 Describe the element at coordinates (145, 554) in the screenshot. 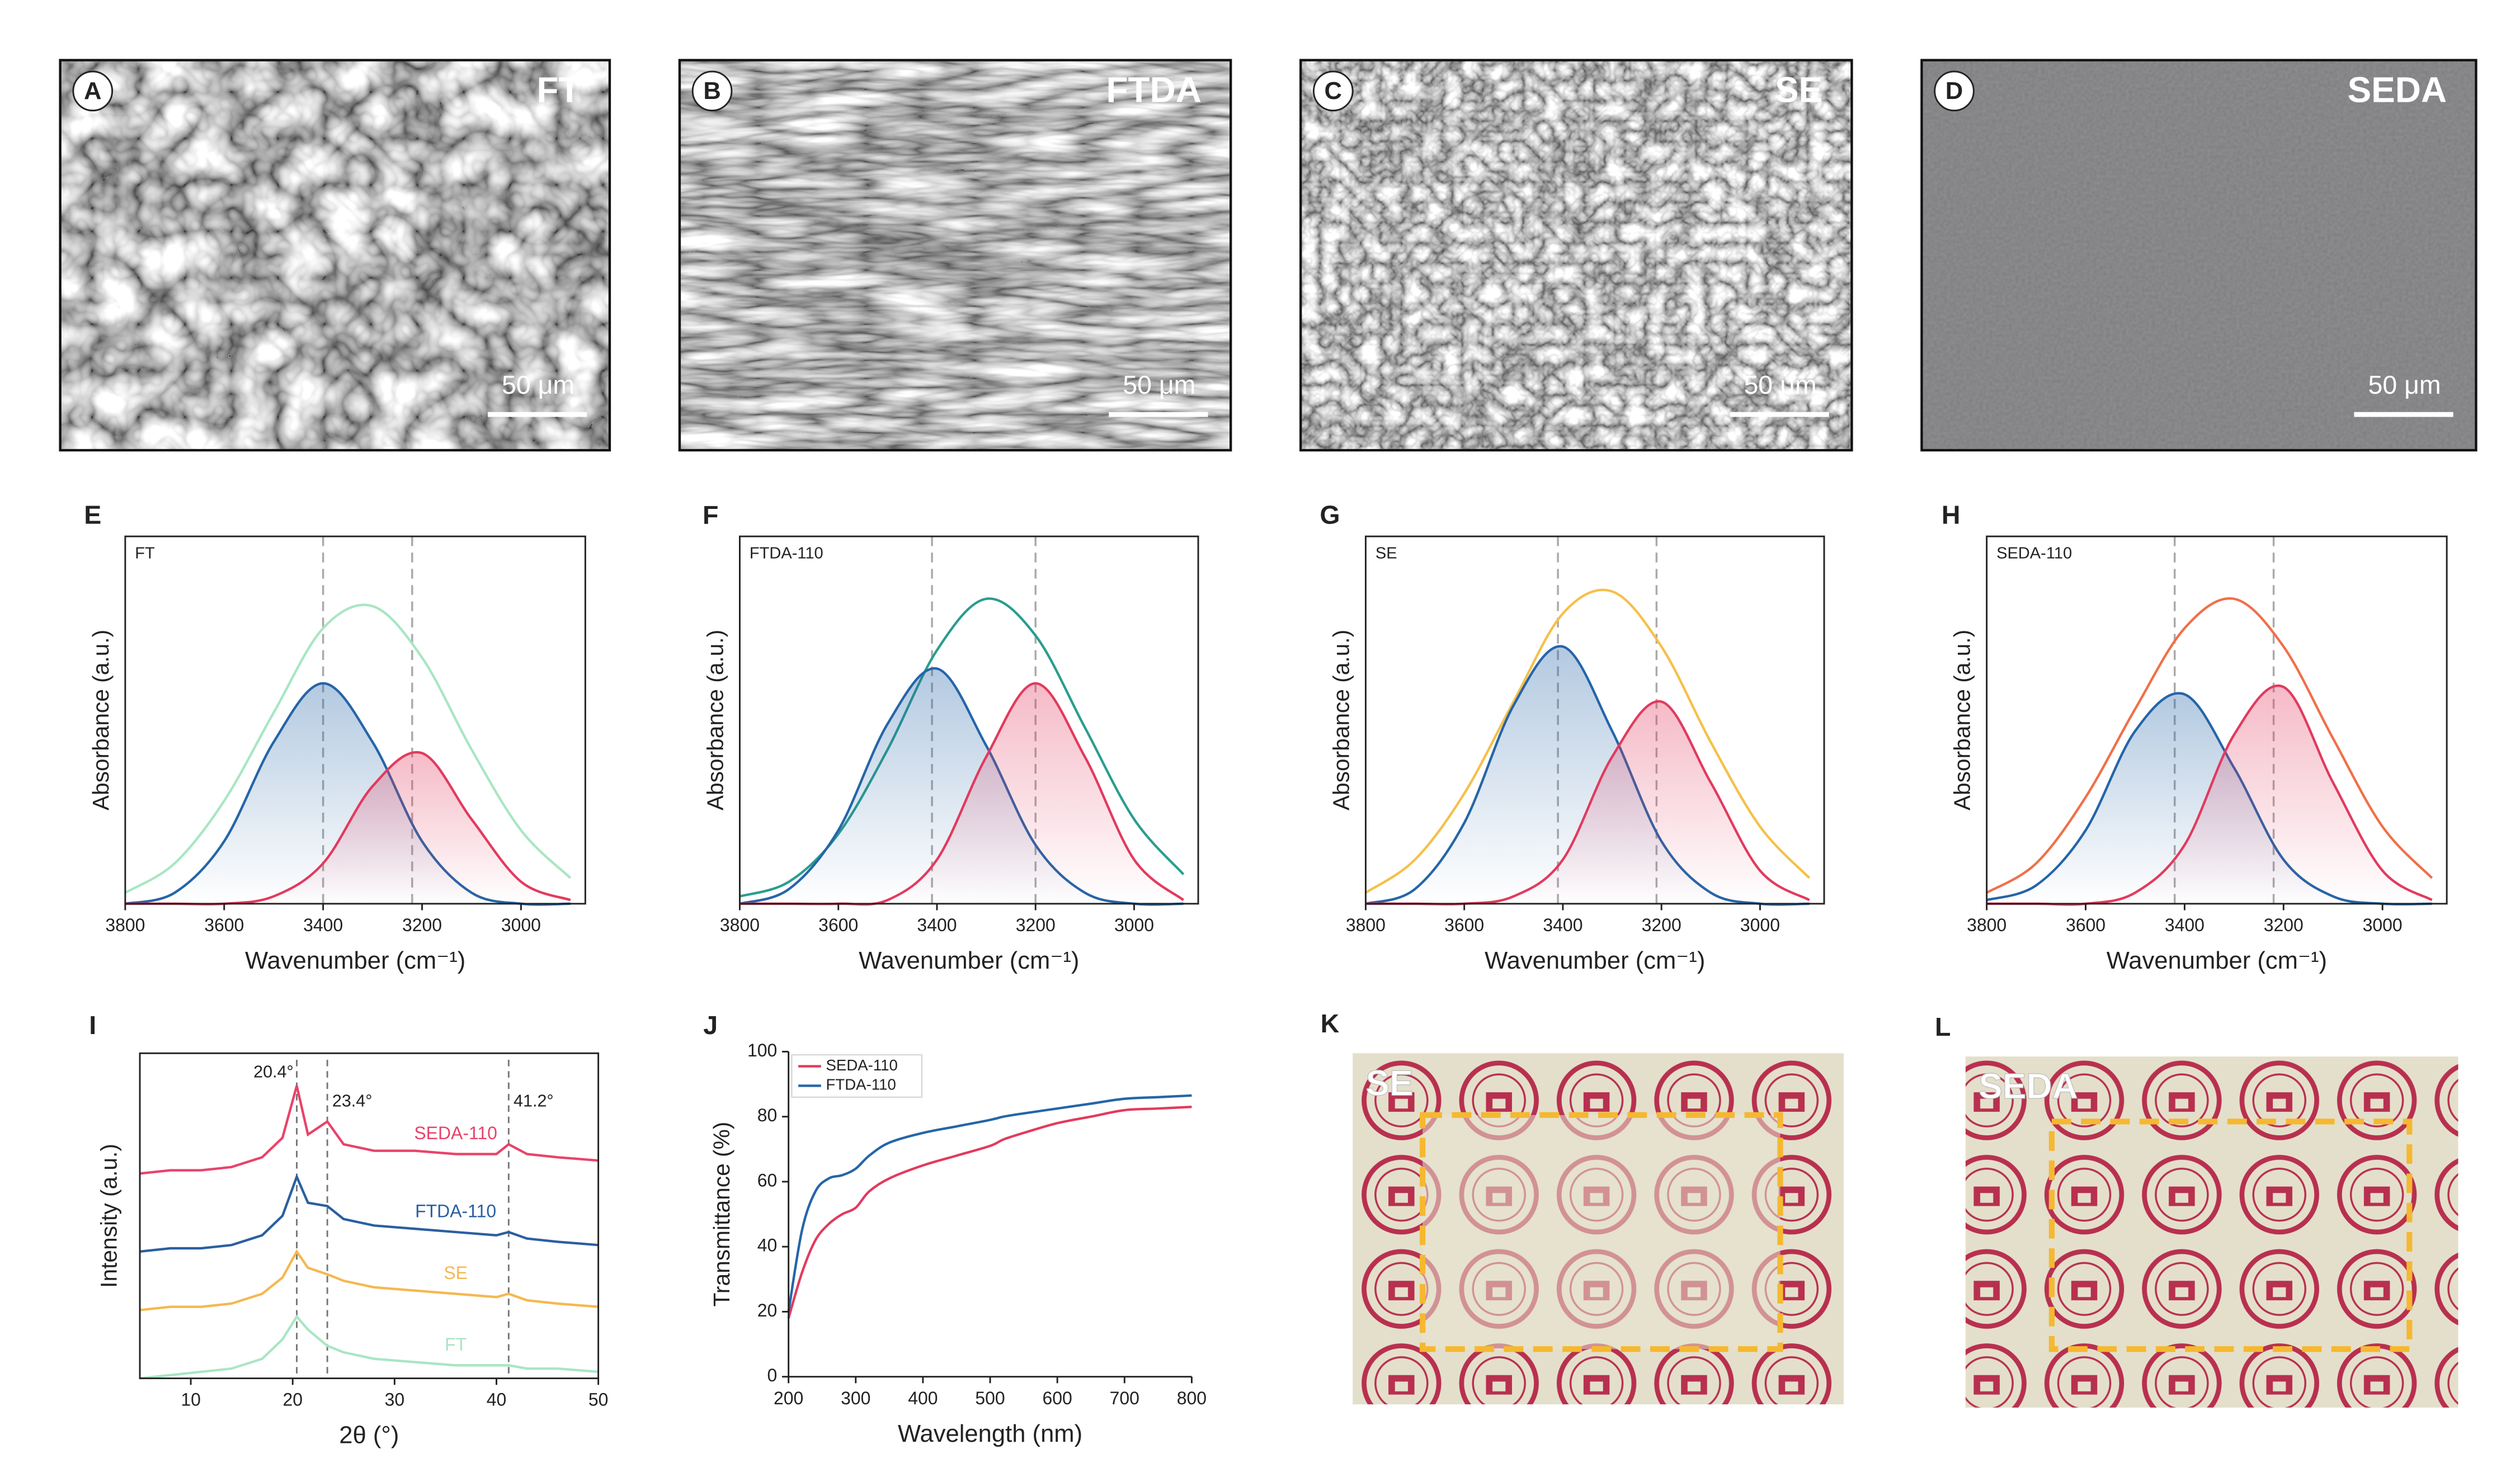

I see `chart-title: FT` at that location.